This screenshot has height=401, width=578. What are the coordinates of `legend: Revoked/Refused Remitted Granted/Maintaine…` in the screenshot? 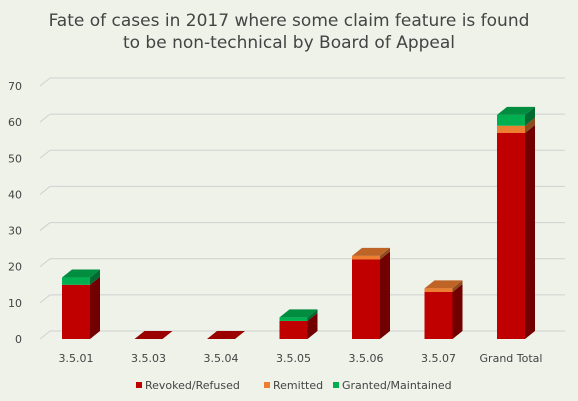 It's located at (294, 385).